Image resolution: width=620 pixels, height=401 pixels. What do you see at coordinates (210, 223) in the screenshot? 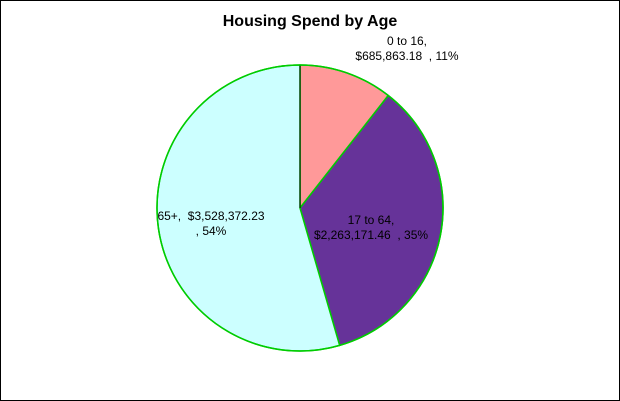
I see `data-label-65: 65+, $3,528,372.23, 54%` at bounding box center [210, 223].